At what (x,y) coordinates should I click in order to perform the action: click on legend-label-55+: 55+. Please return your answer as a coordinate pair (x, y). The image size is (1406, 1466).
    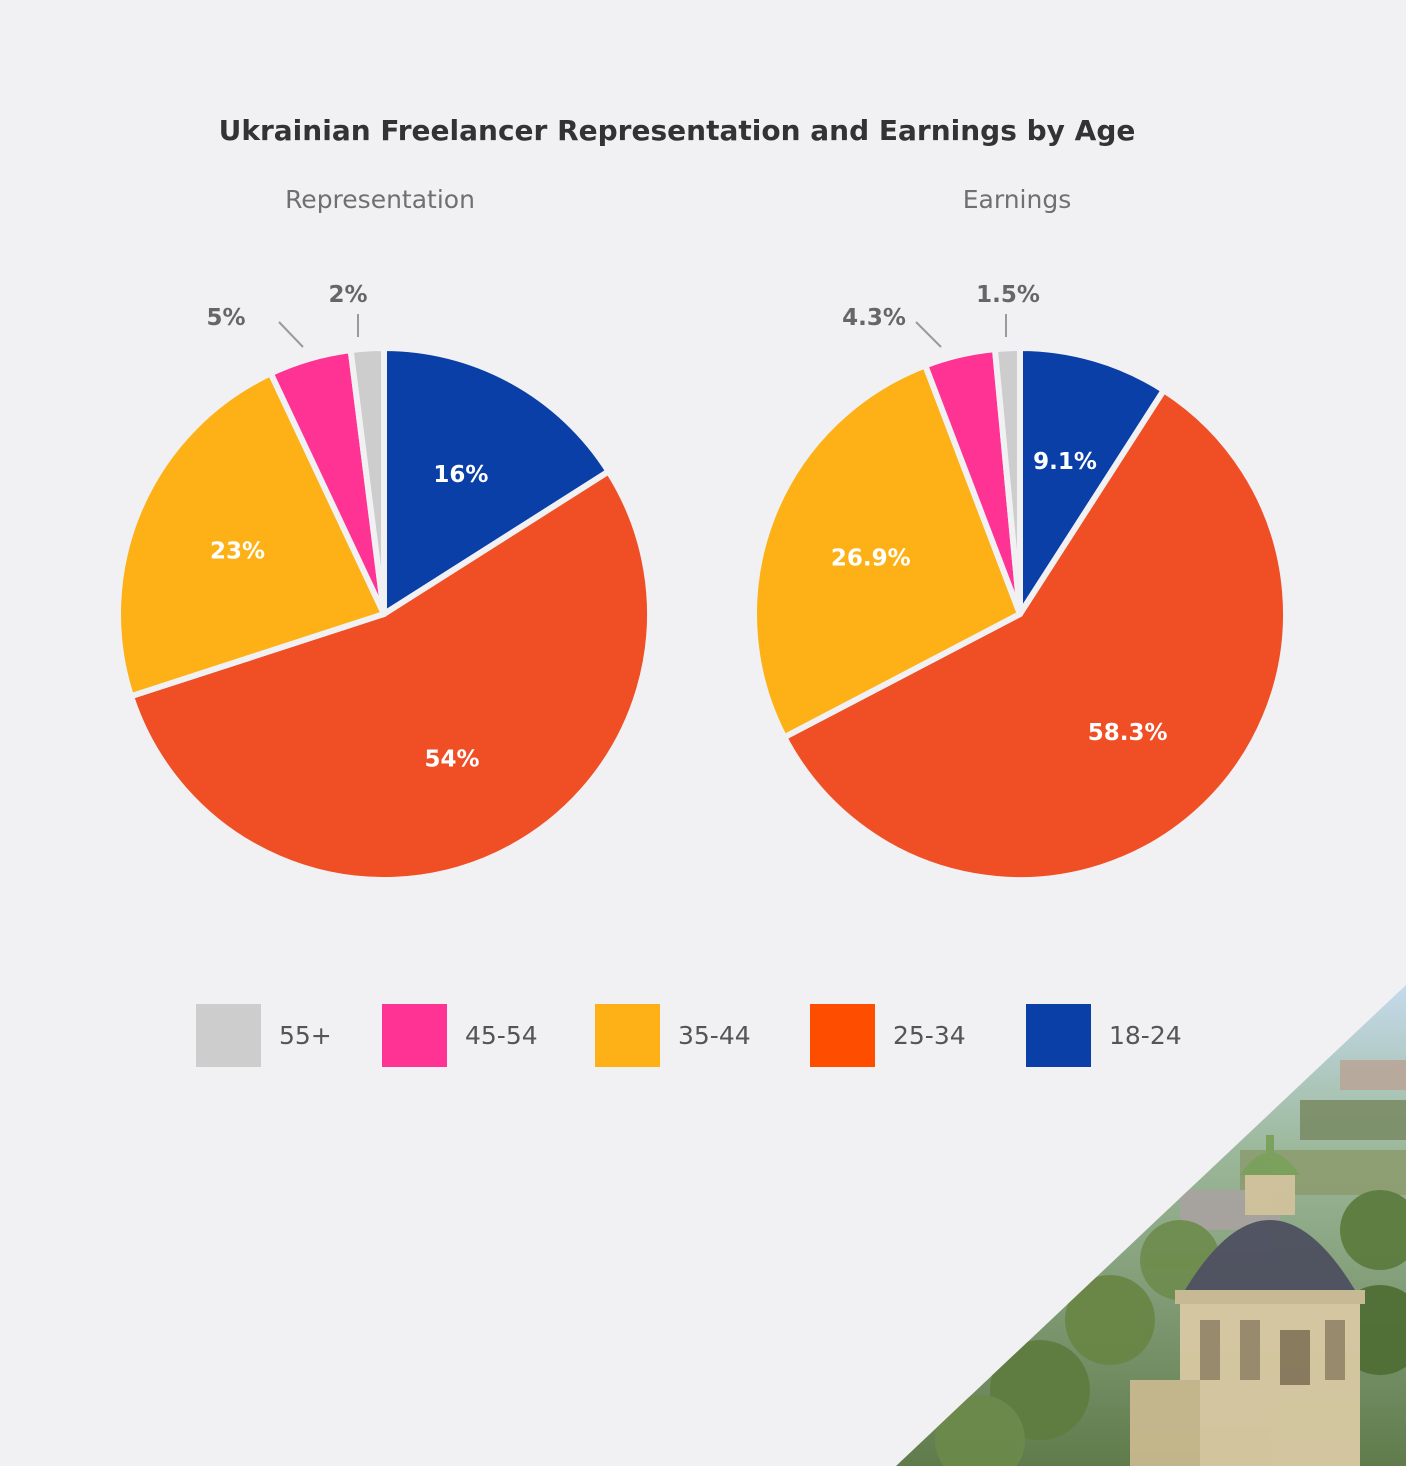
    Looking at the image, I should click on (305, 1035).